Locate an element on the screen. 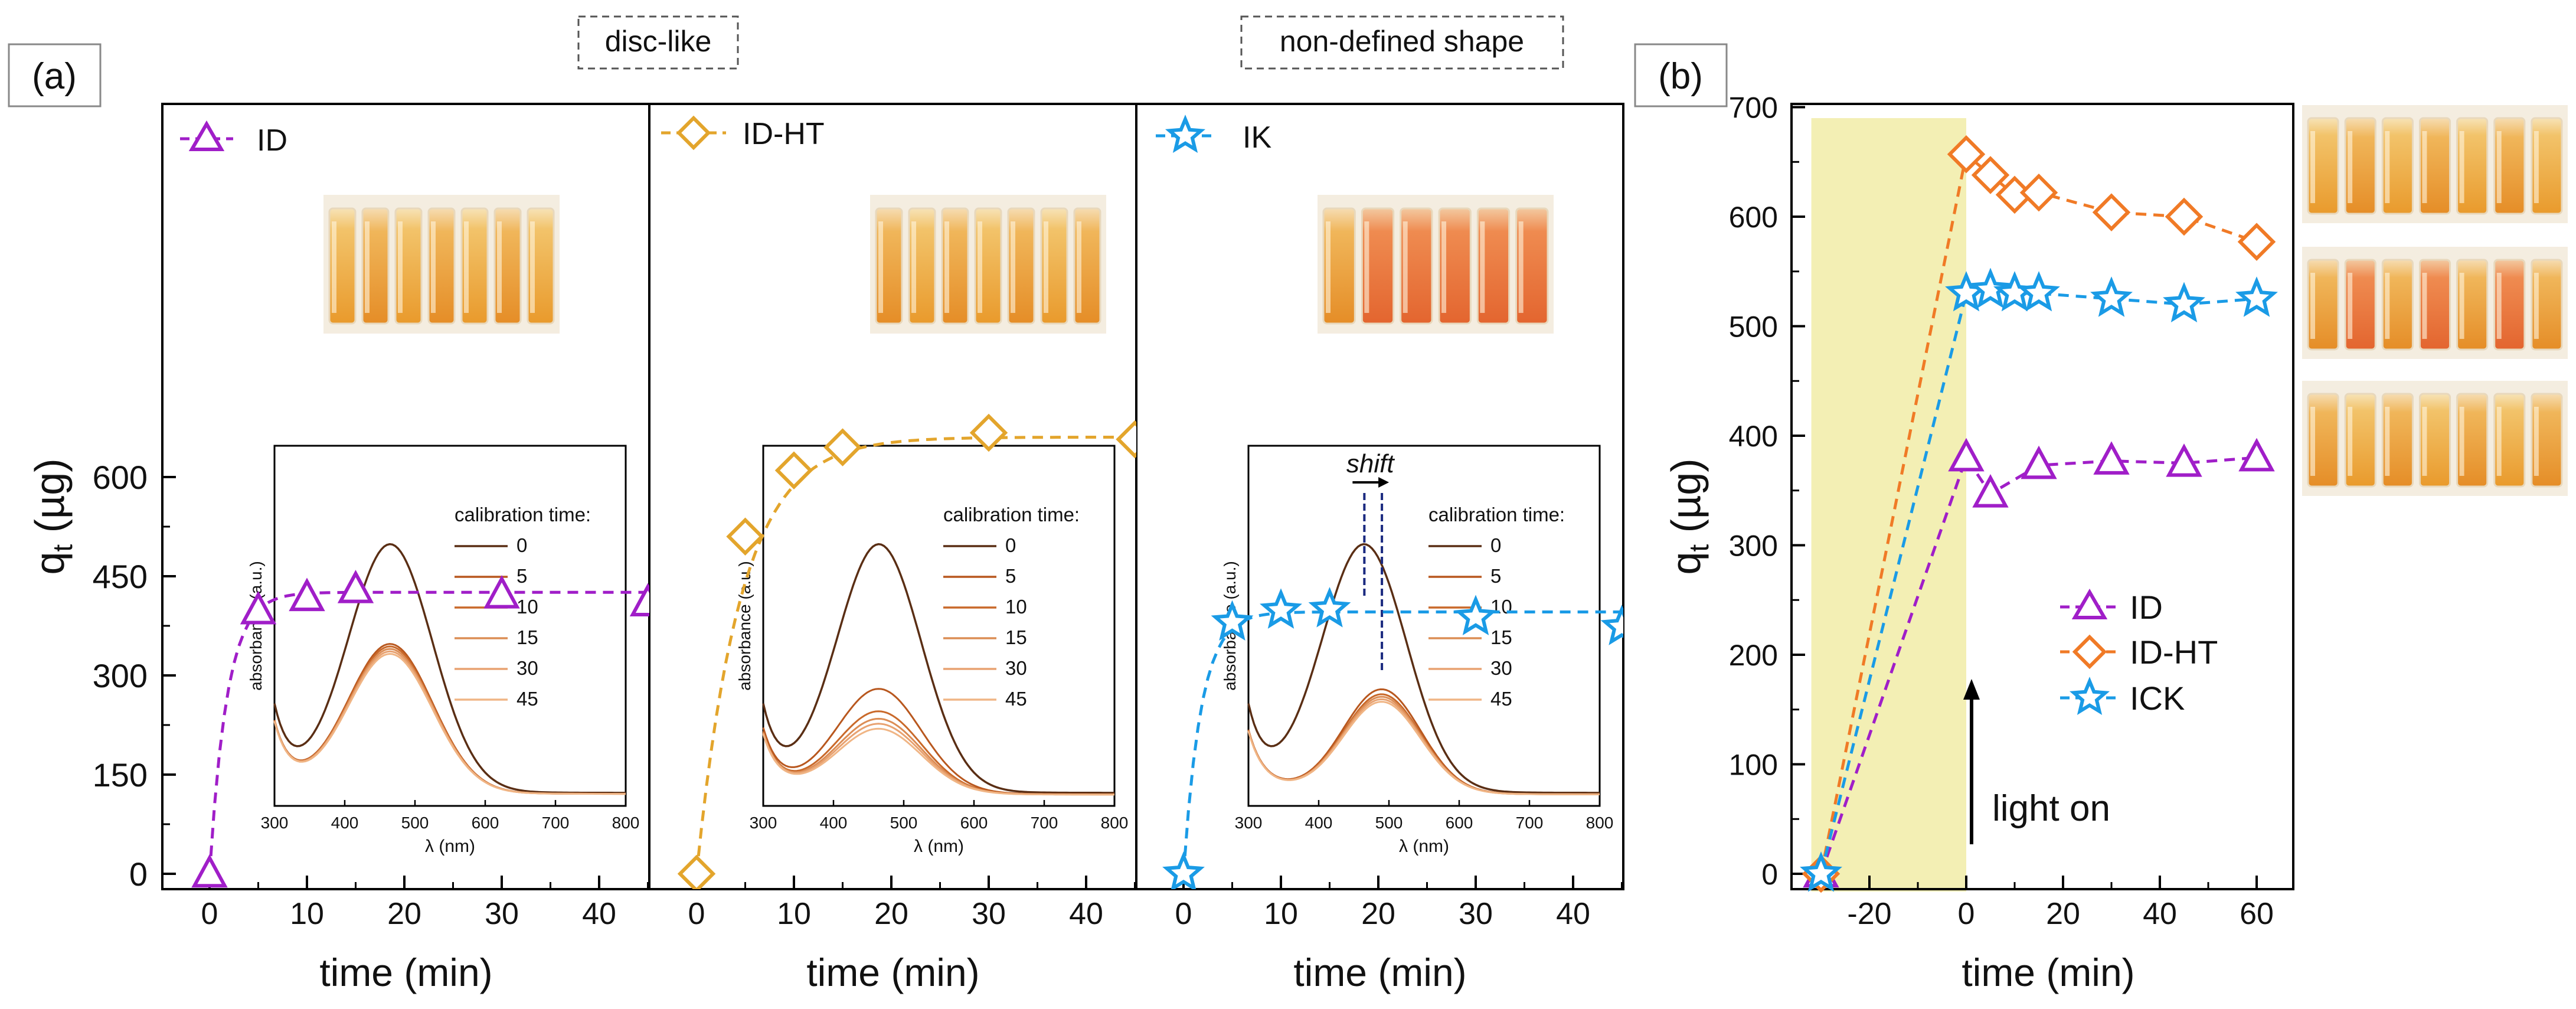 The image size is (2576, 1009). subplot-ik-frame is located at coordinates (1379, 496).